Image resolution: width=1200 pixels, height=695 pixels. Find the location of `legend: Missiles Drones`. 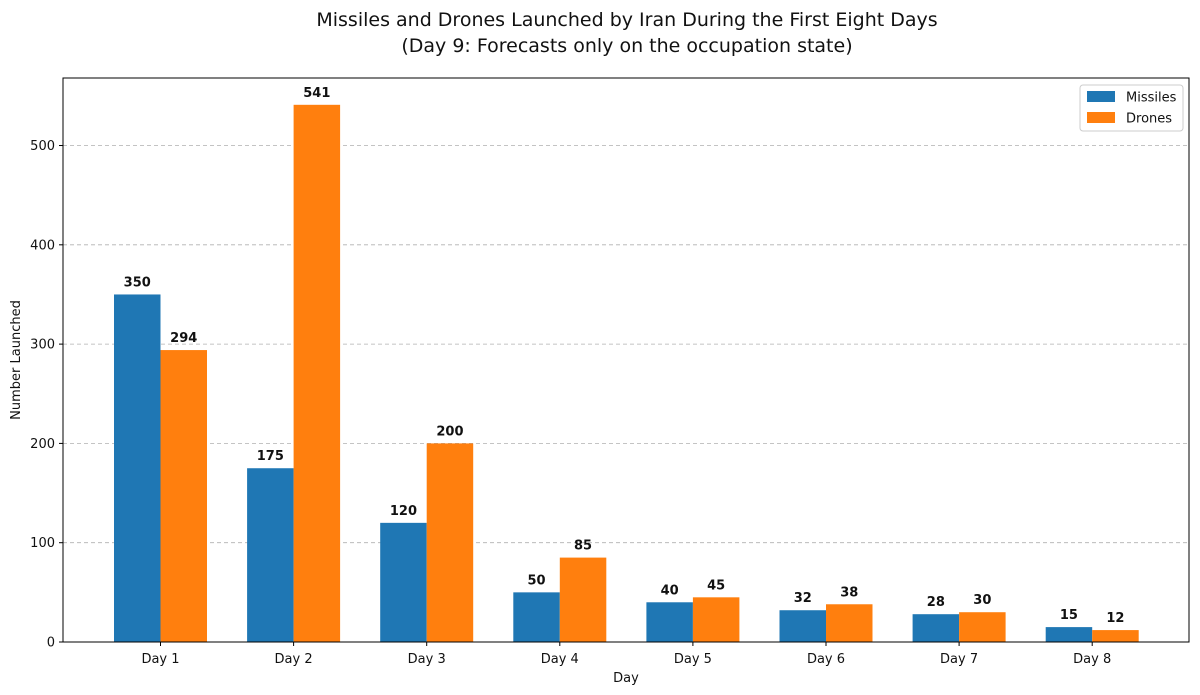

legend: Missiles Drones is located at coordinates (1131, 108).